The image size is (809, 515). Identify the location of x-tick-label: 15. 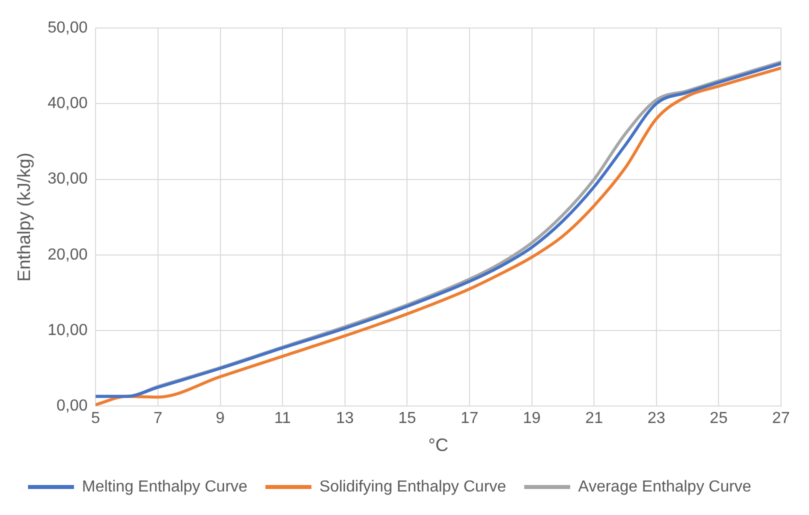
(407, 419).